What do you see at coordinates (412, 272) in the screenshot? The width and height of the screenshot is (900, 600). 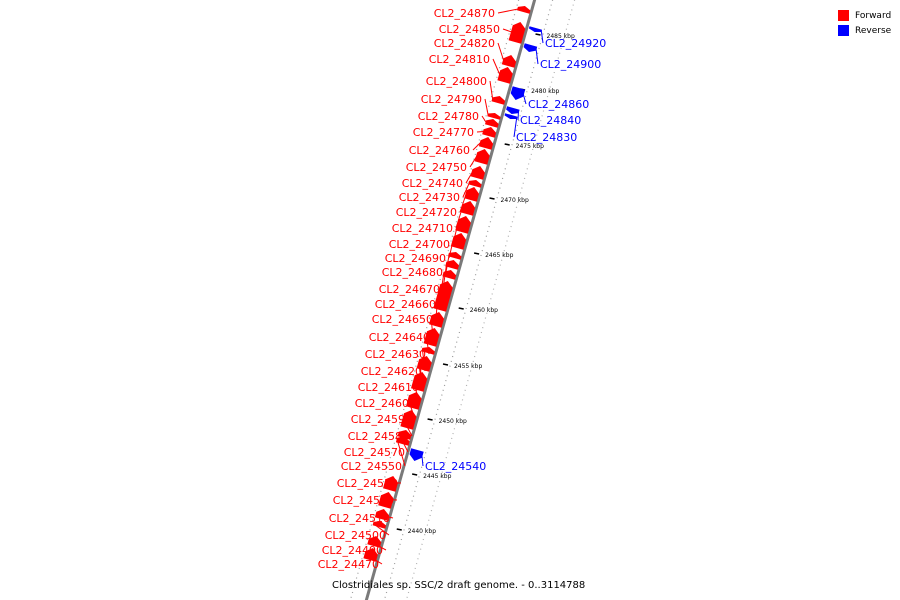 I see `gene-label-CL2_24680: CL2_24680` at bounding box center [412, 272].